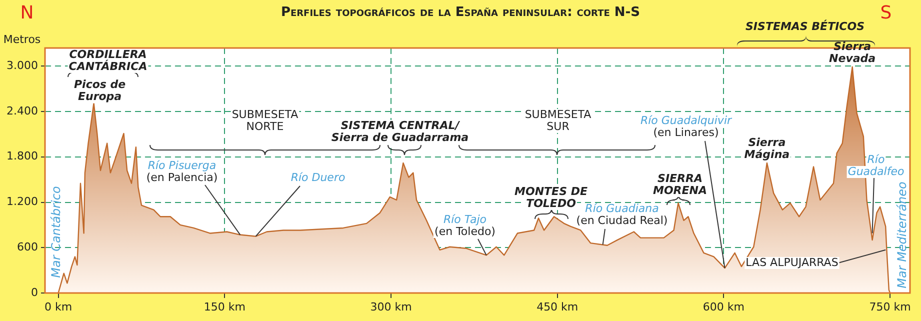 This screenshot has height=321, width=921. Describe the element at coordinates (460, 12) in the screenshot. I see `chart-title: Perfiles topográficos de la España peninsular: corte N-S` at that location.